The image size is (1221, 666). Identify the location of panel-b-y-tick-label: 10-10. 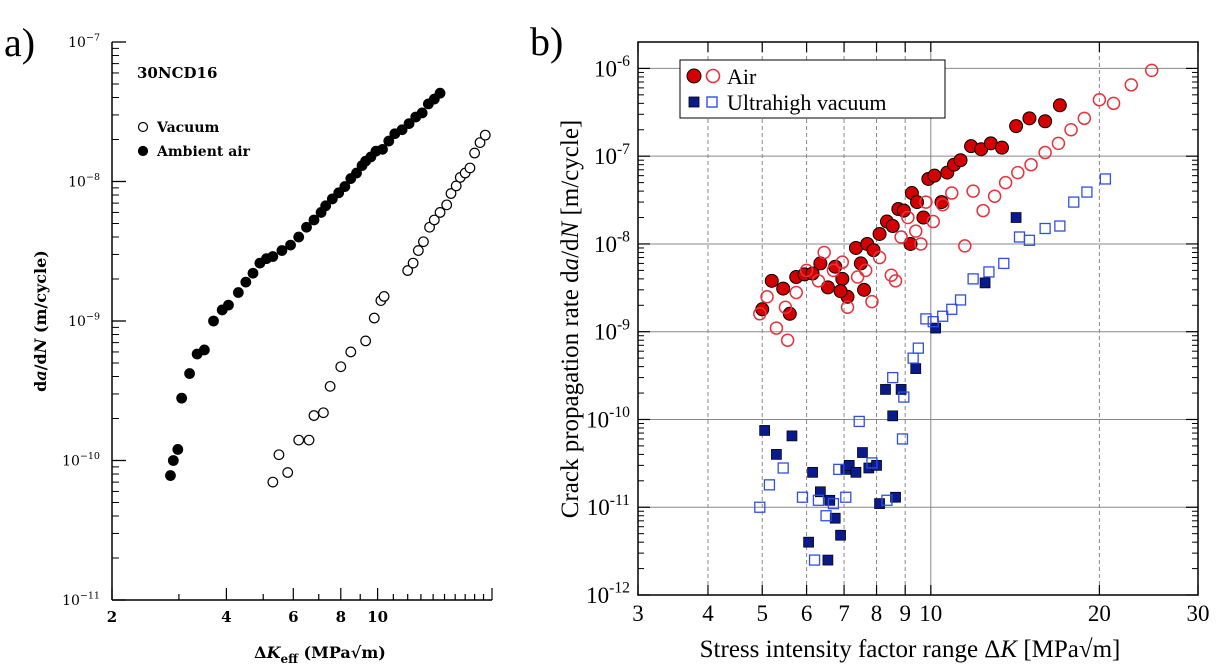
(608, 418).